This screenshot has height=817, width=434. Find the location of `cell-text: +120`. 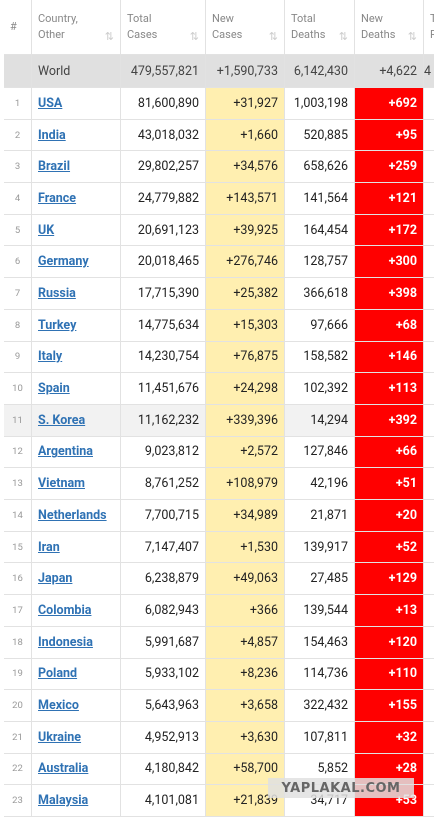

cell-text: +120 is located at coordinates (402, 642).